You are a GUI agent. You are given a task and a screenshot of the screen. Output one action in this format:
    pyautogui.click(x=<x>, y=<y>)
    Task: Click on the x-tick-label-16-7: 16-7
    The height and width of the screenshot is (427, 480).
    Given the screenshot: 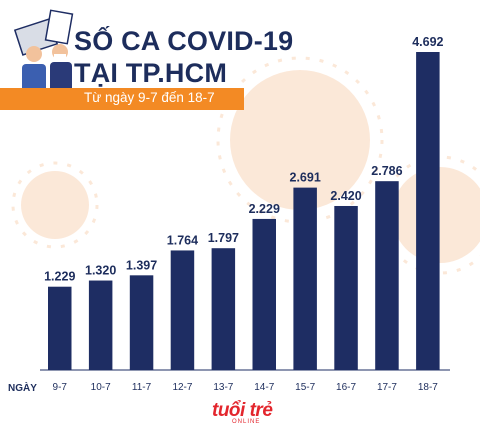 What is the action you would take?
    pyautogui.click(x=346, y=387)
    